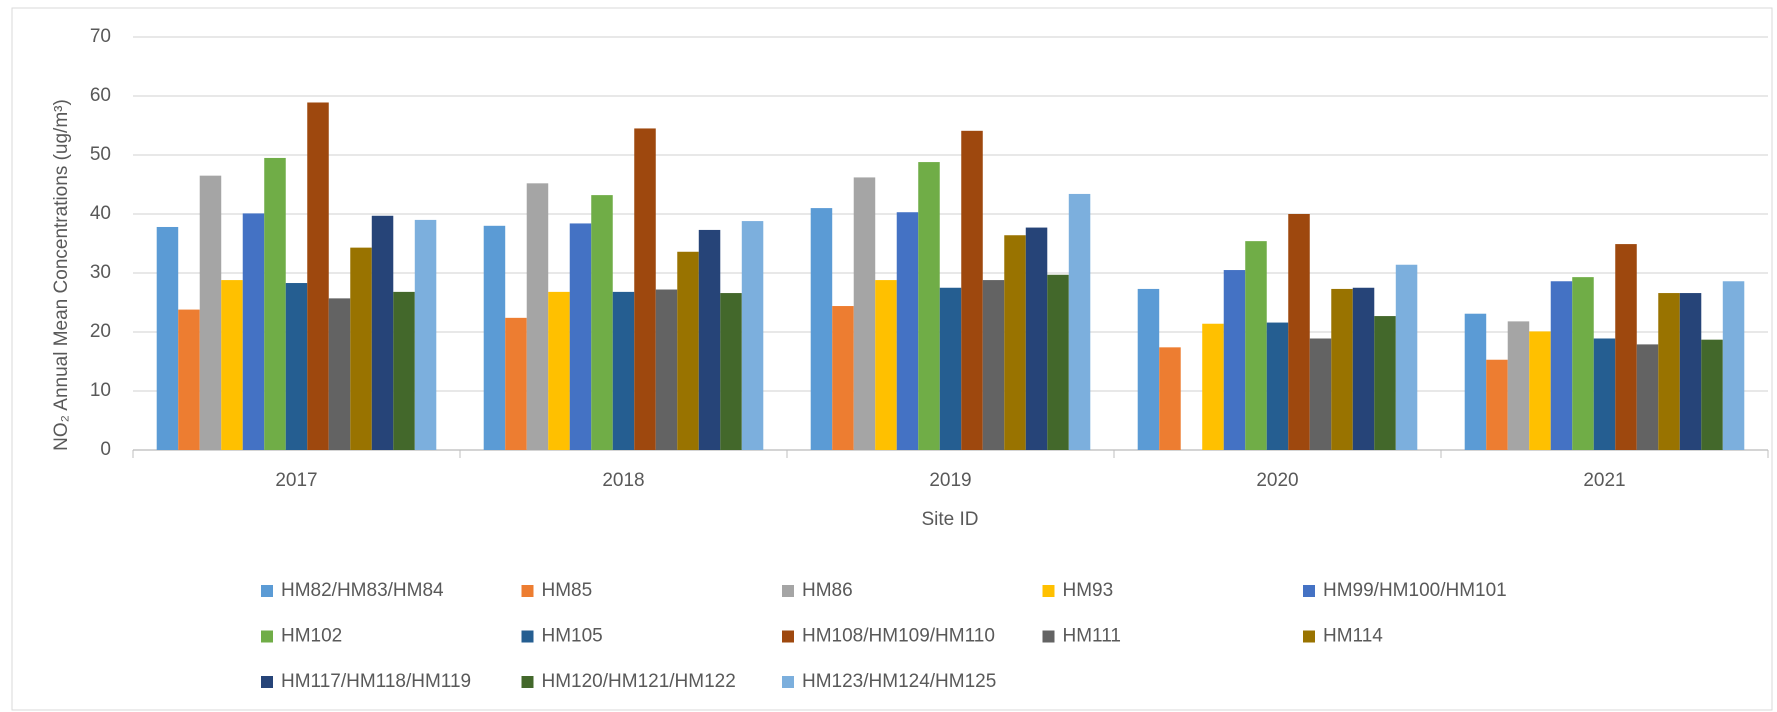 Image resolution: width=1777 pixels, height=712 pixels. What do you see at coordinates (296, 480) in the screenshot?
I see `x-tick-label: 2017` at bounding box center [296, 480].